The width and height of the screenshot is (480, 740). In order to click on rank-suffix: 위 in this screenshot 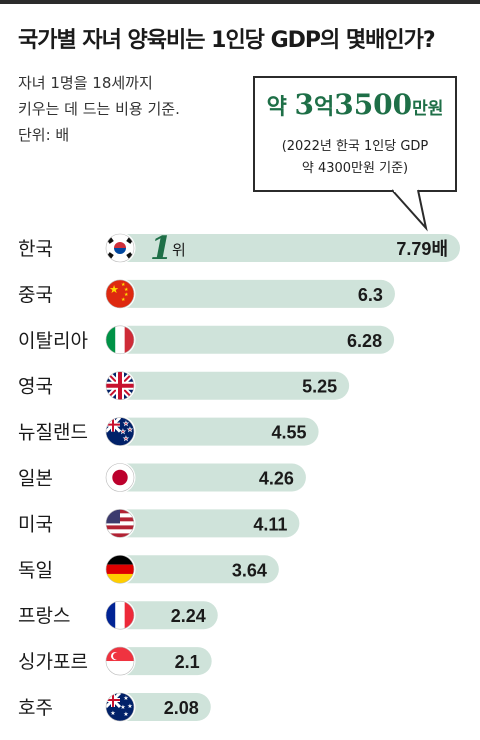, I will do `click(179, 250)`.